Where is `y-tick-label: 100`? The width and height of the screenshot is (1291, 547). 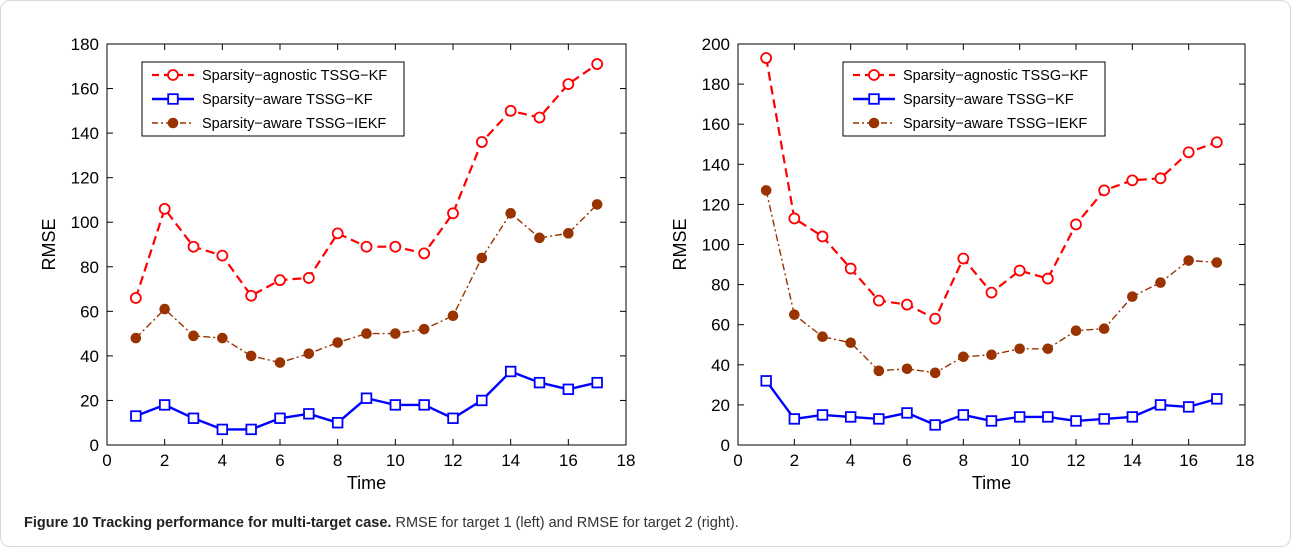 y-tick-label: 100 is located at coordinates (85, 222).